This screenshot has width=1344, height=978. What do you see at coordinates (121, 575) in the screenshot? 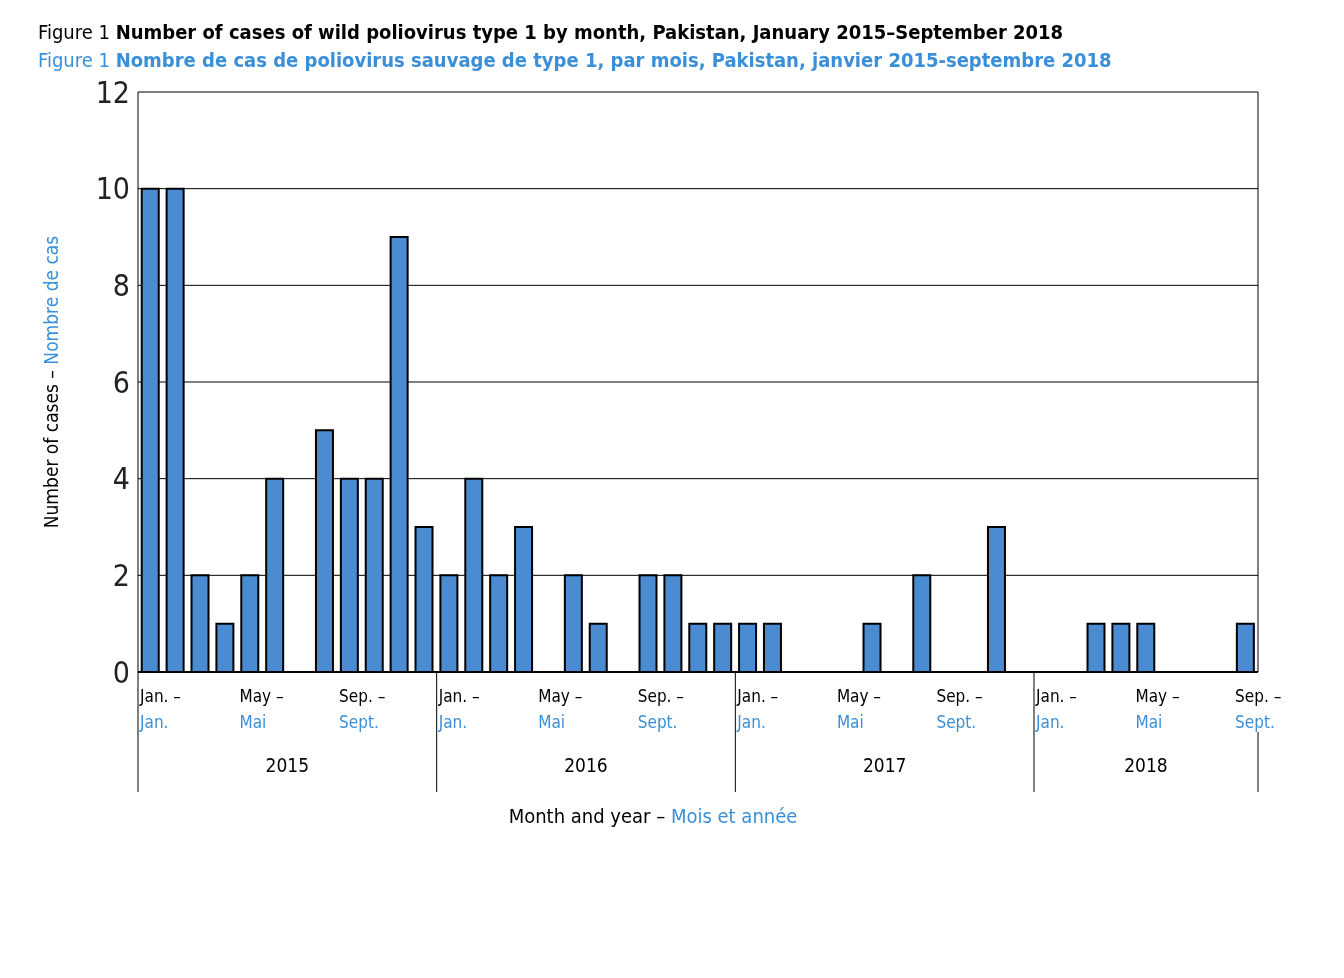
I see `y-tick-label: 2` at bounding box center [121, 575].